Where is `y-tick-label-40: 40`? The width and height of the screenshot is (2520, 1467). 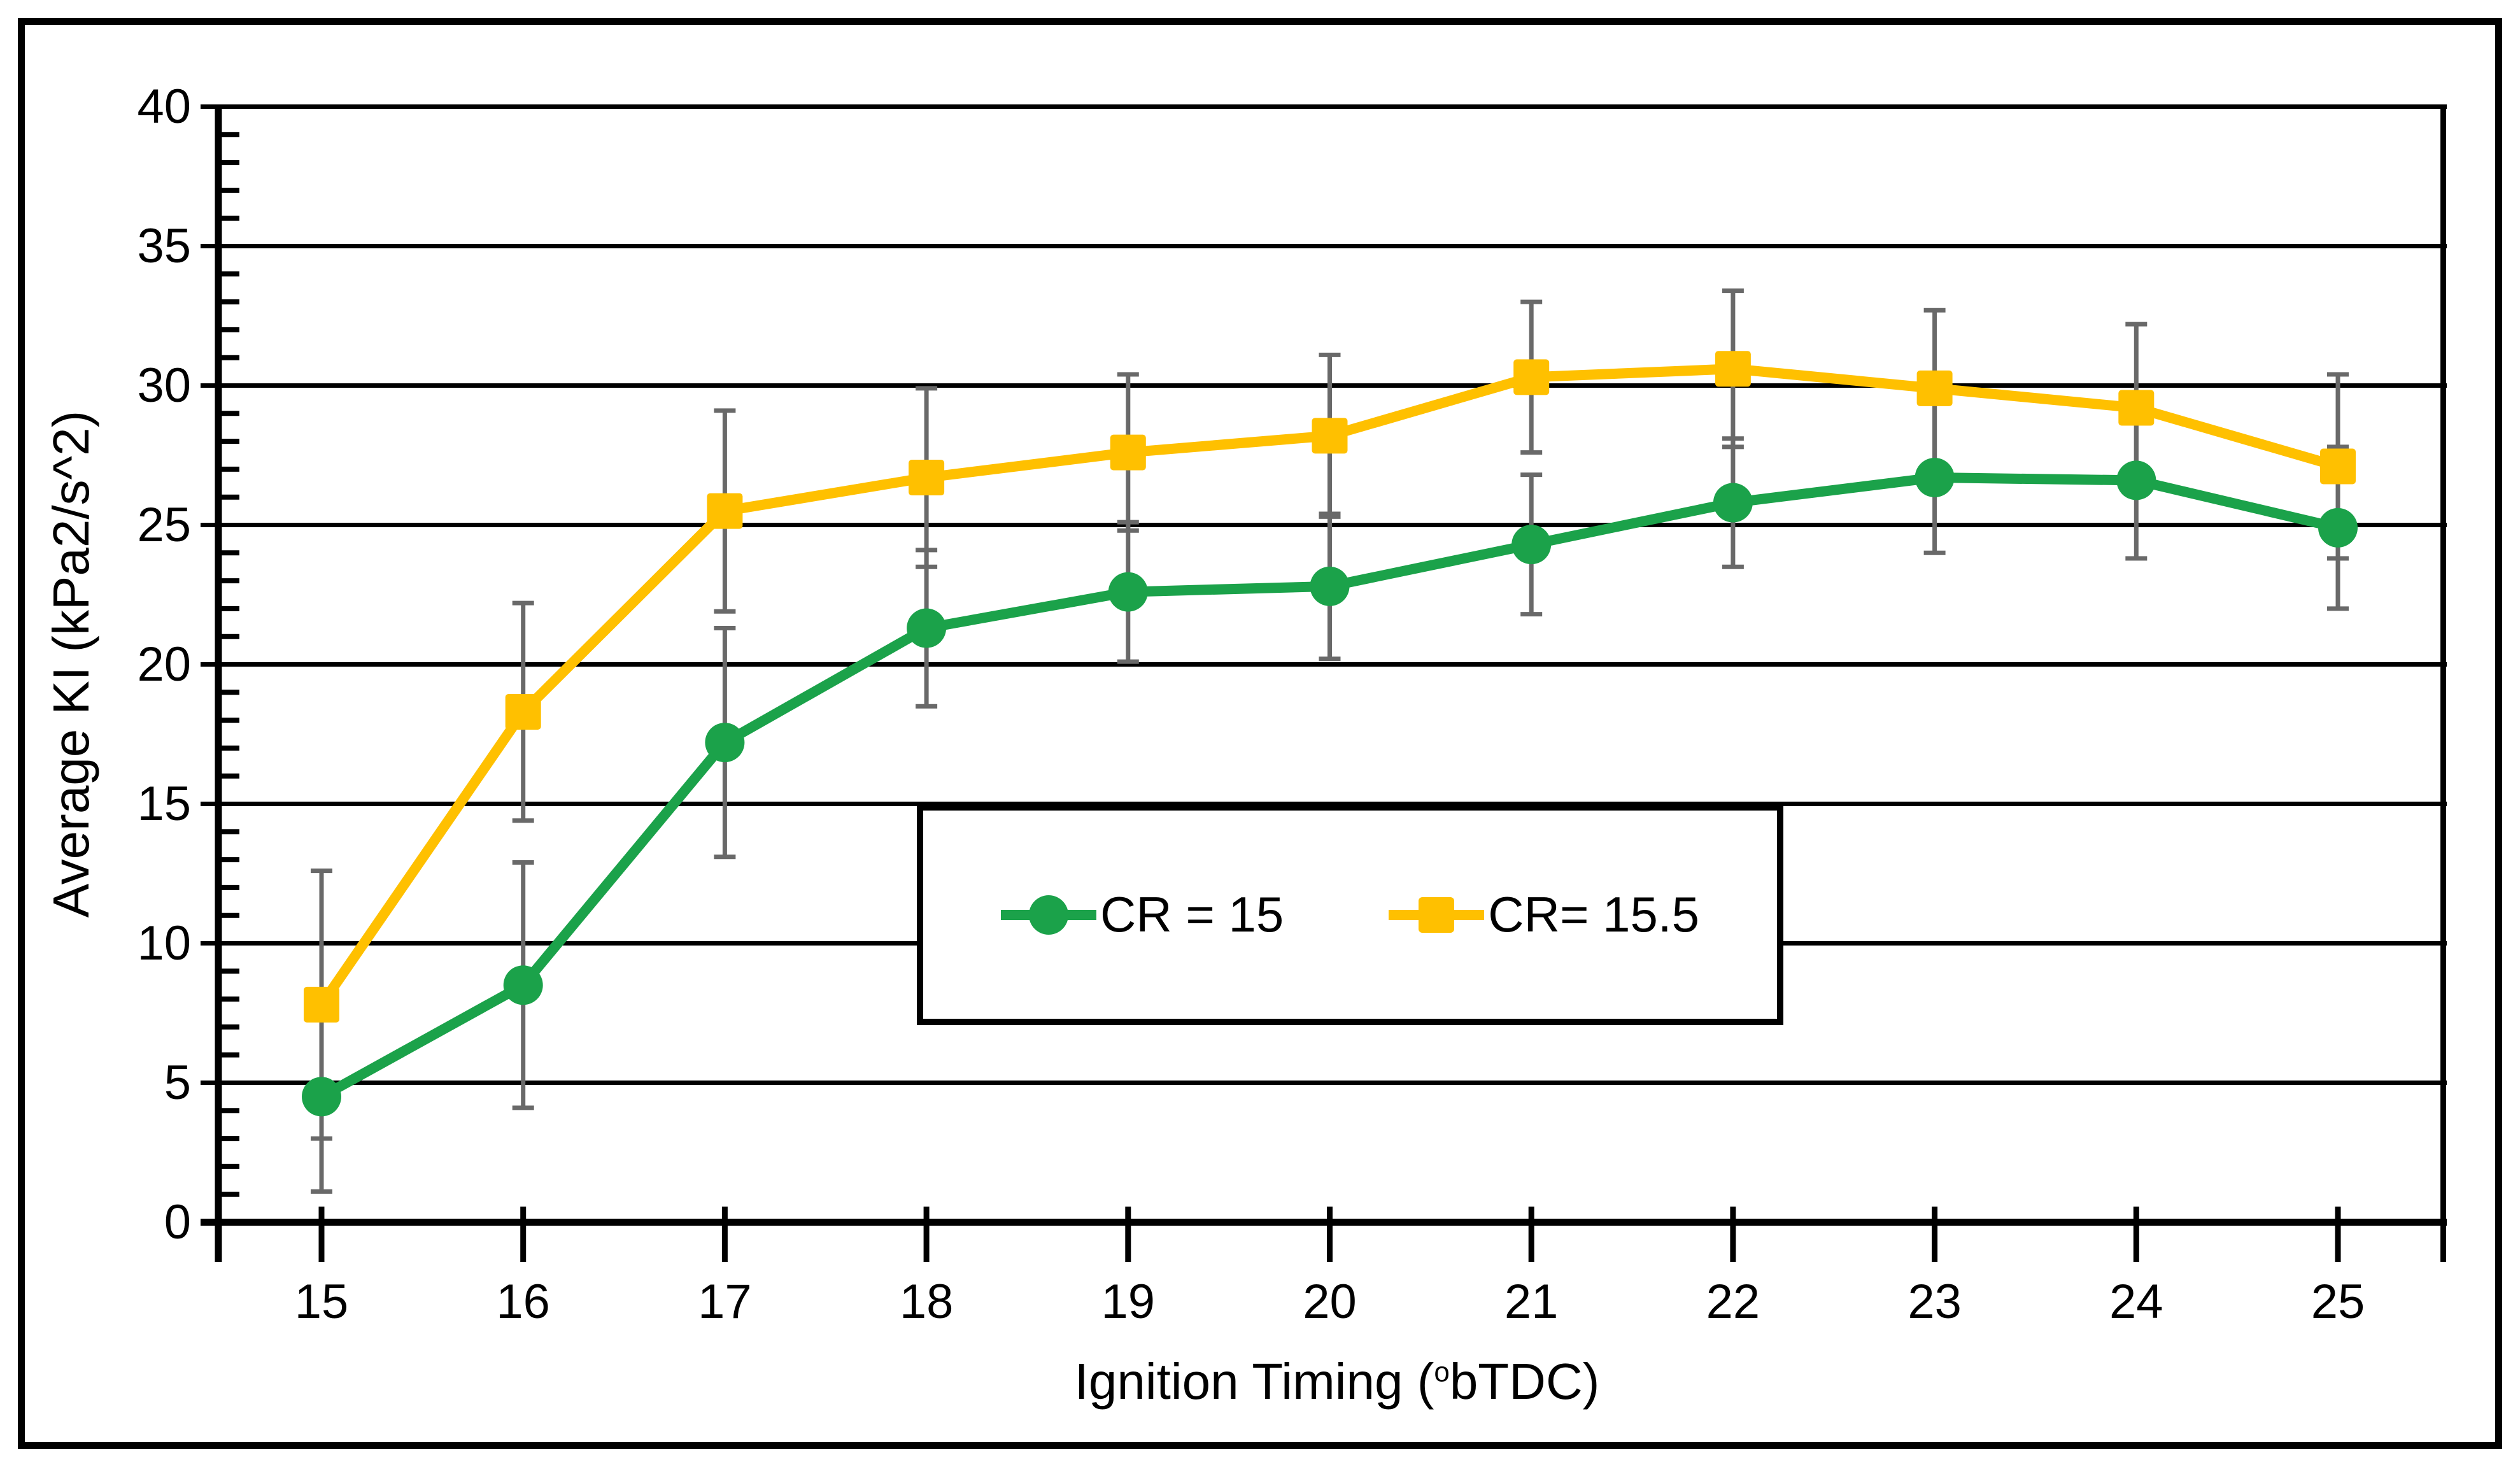
y-tick-label-40: 40 is located at coordinates (164, 106).